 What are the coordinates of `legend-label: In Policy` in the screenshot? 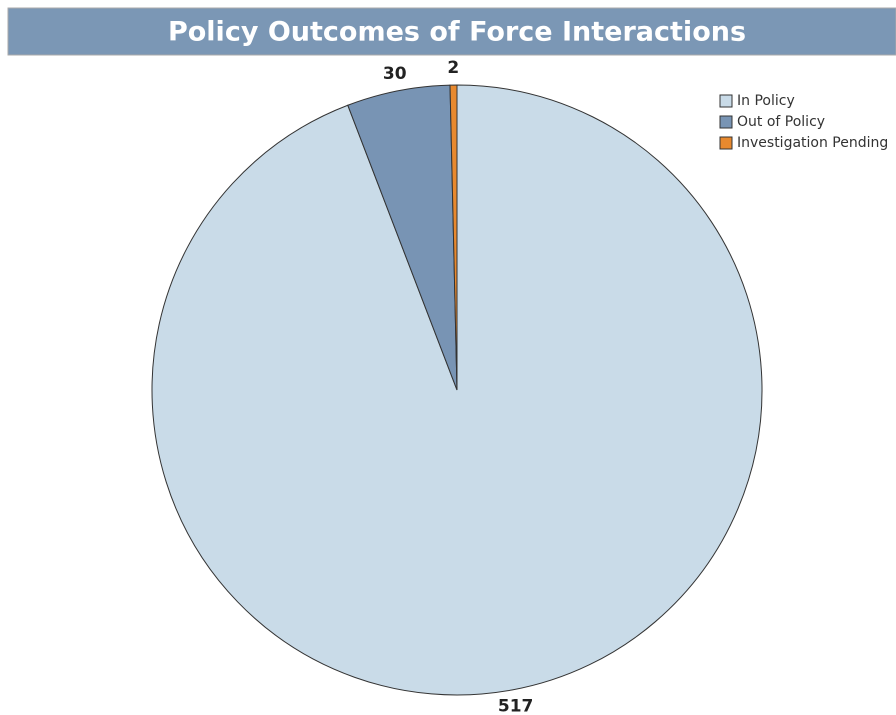 It's located at (766, 101).